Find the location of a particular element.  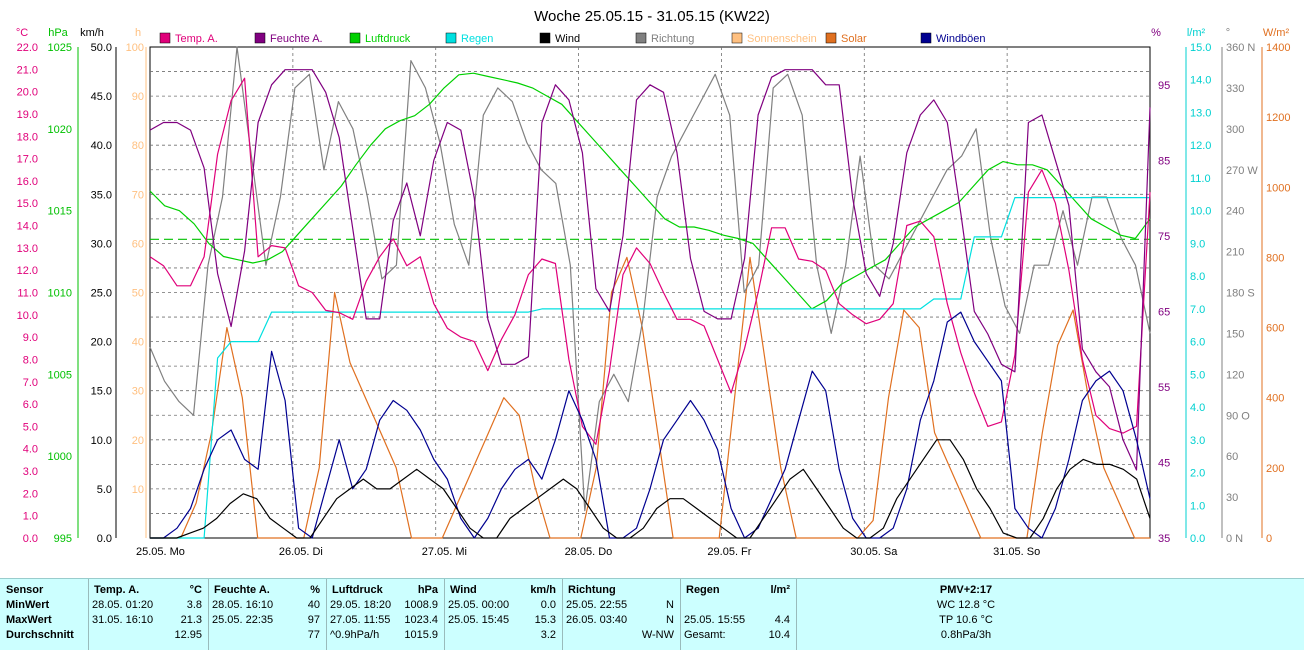

temp-tick: 20.0 is located at coordinates (27, 93).